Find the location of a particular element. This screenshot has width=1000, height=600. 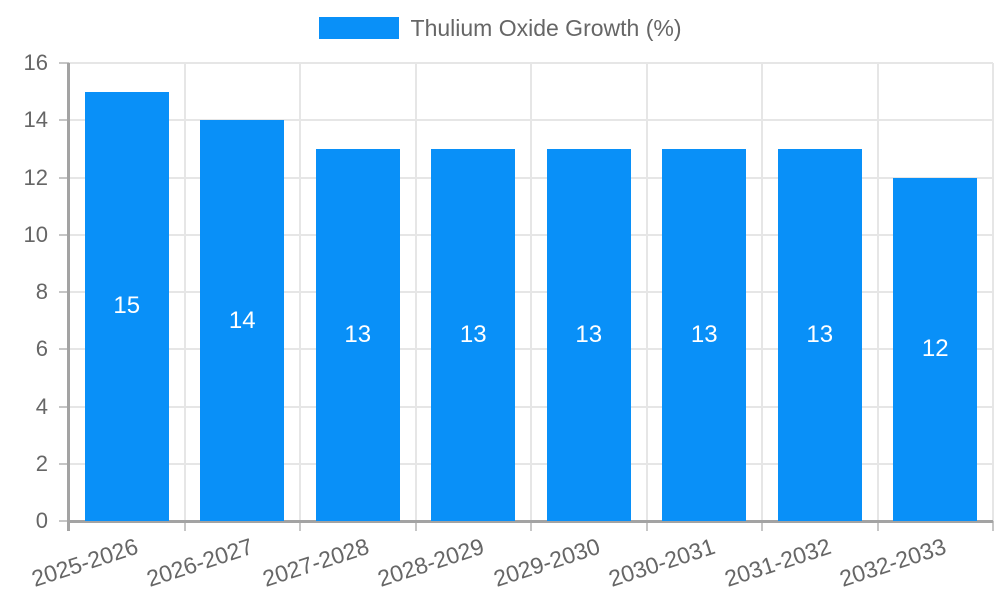

bar-value-label: 14 is located at coordinates (242, 320).